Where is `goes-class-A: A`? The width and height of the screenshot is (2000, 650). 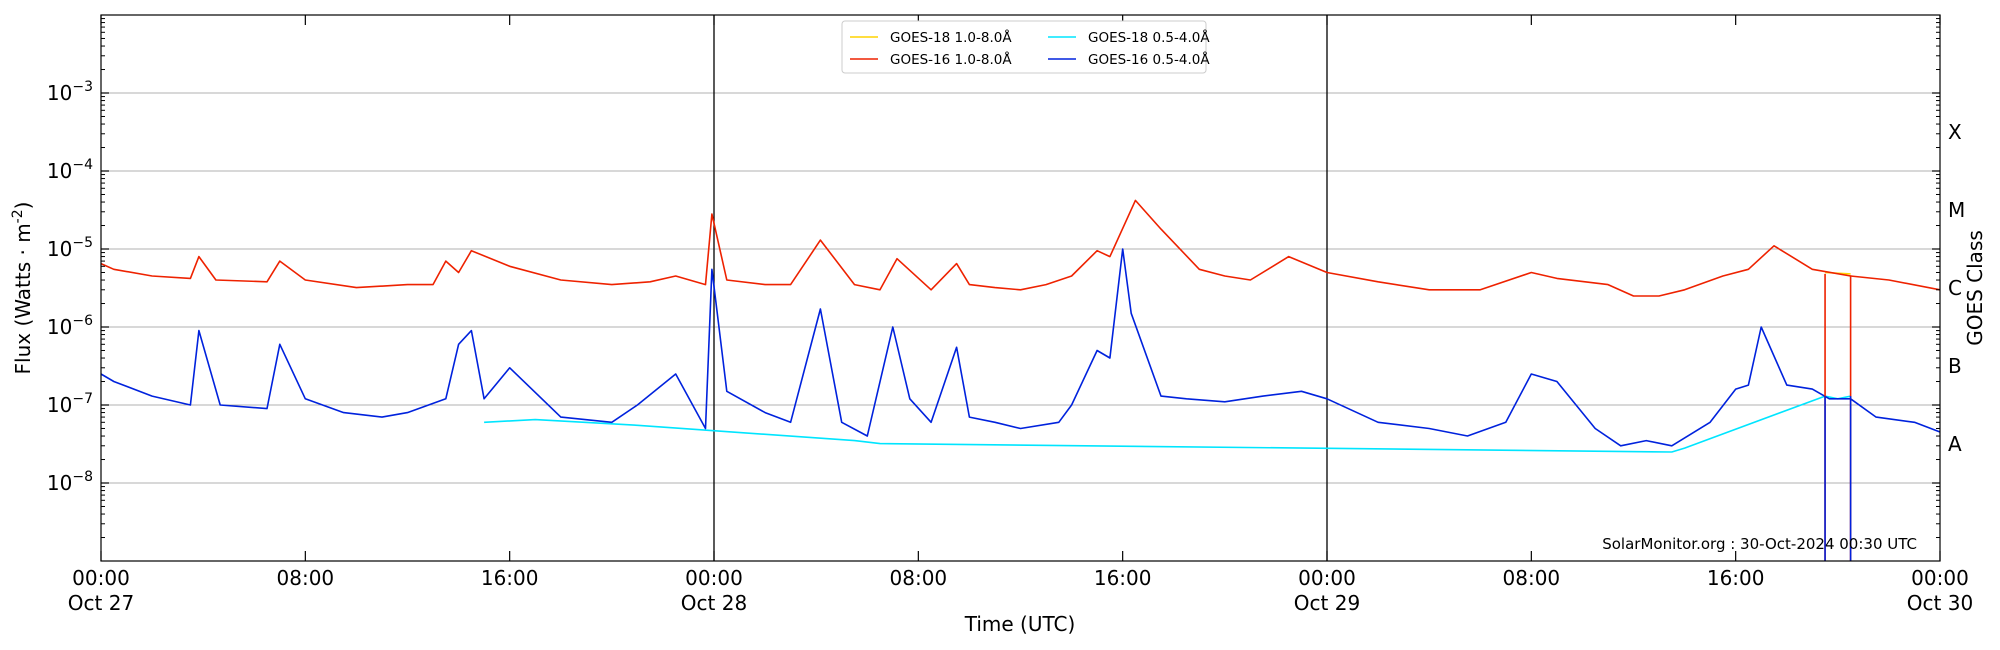
goes-class-A: A is located at coordinates (1955, 444).